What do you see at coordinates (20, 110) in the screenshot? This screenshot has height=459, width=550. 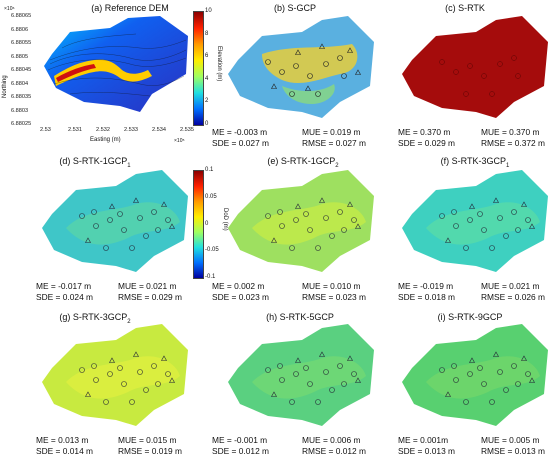 I see `y-tick-label: 6.8803` at bounding box center [20, 110].